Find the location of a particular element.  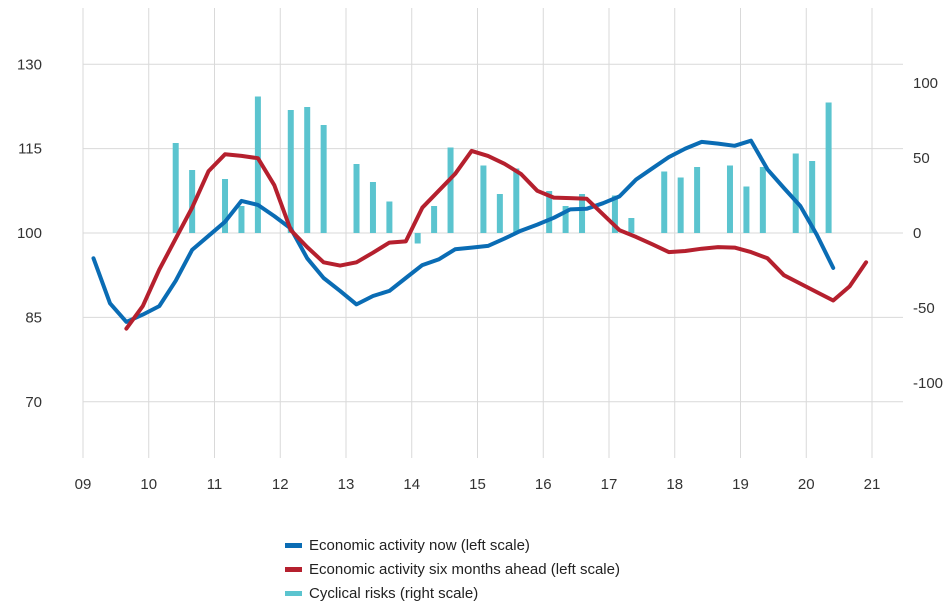

legend-label-cyclical-risks: Cyclical risks (right scale) is located at coordinates (394, 593).